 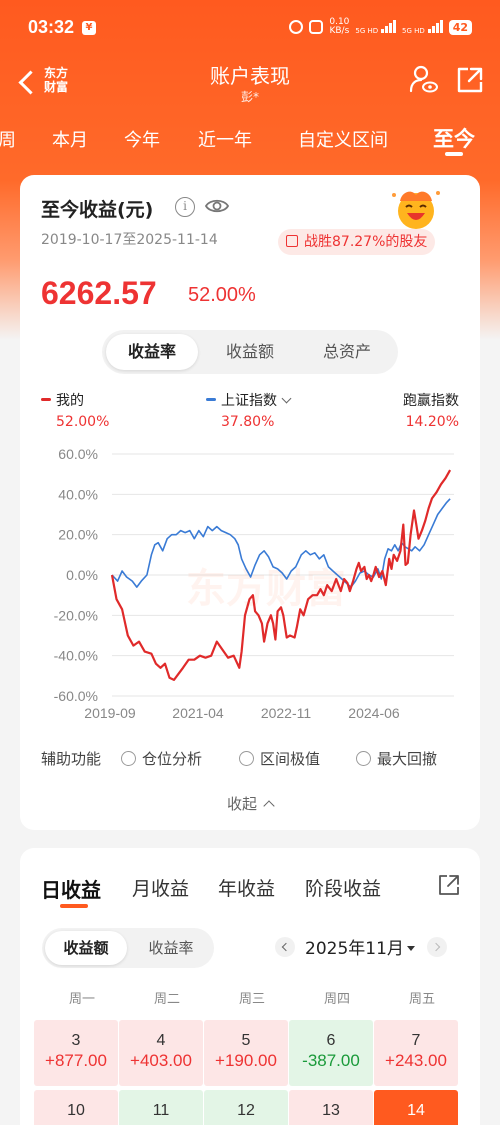 I want to click on day-number: 12, so click(x=246, y=1110).